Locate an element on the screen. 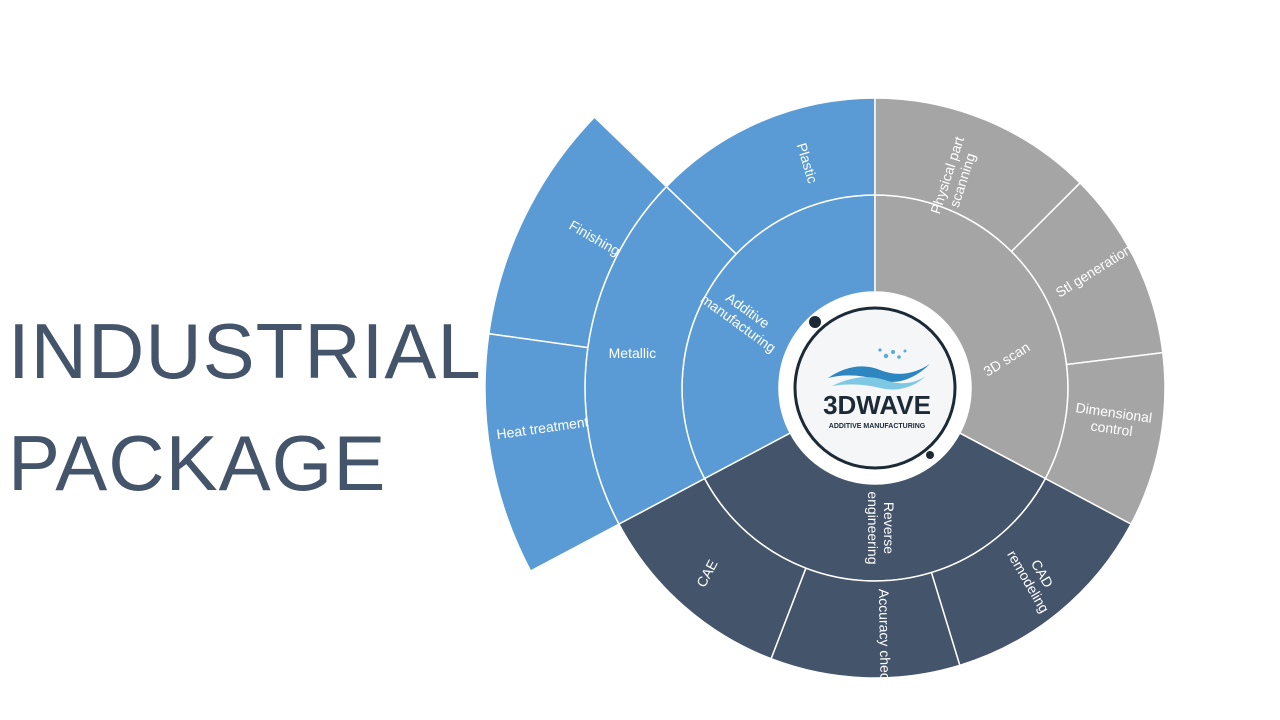  label-reverse-line-2: engineering is located at coordinates (873, 527).